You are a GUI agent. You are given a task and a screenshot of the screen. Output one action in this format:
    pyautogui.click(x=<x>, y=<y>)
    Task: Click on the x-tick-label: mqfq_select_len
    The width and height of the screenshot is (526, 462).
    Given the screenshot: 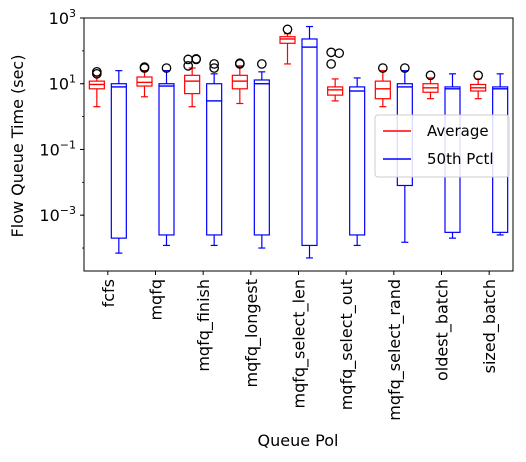 What is the action you would take?
    pyautogui.click(x=300, y=344)
    